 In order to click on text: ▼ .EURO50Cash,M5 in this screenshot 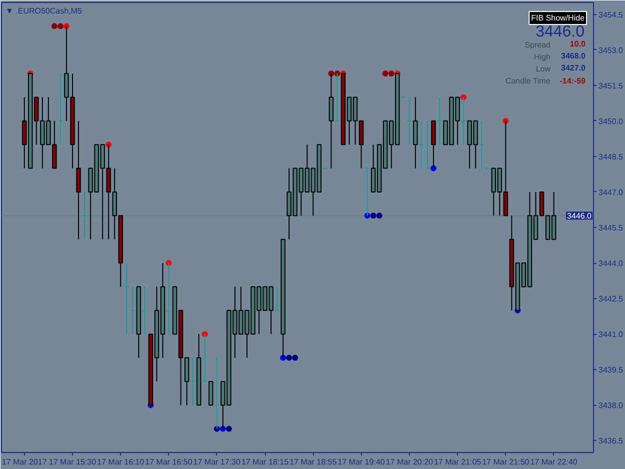, I will do `click(44, 11)`.